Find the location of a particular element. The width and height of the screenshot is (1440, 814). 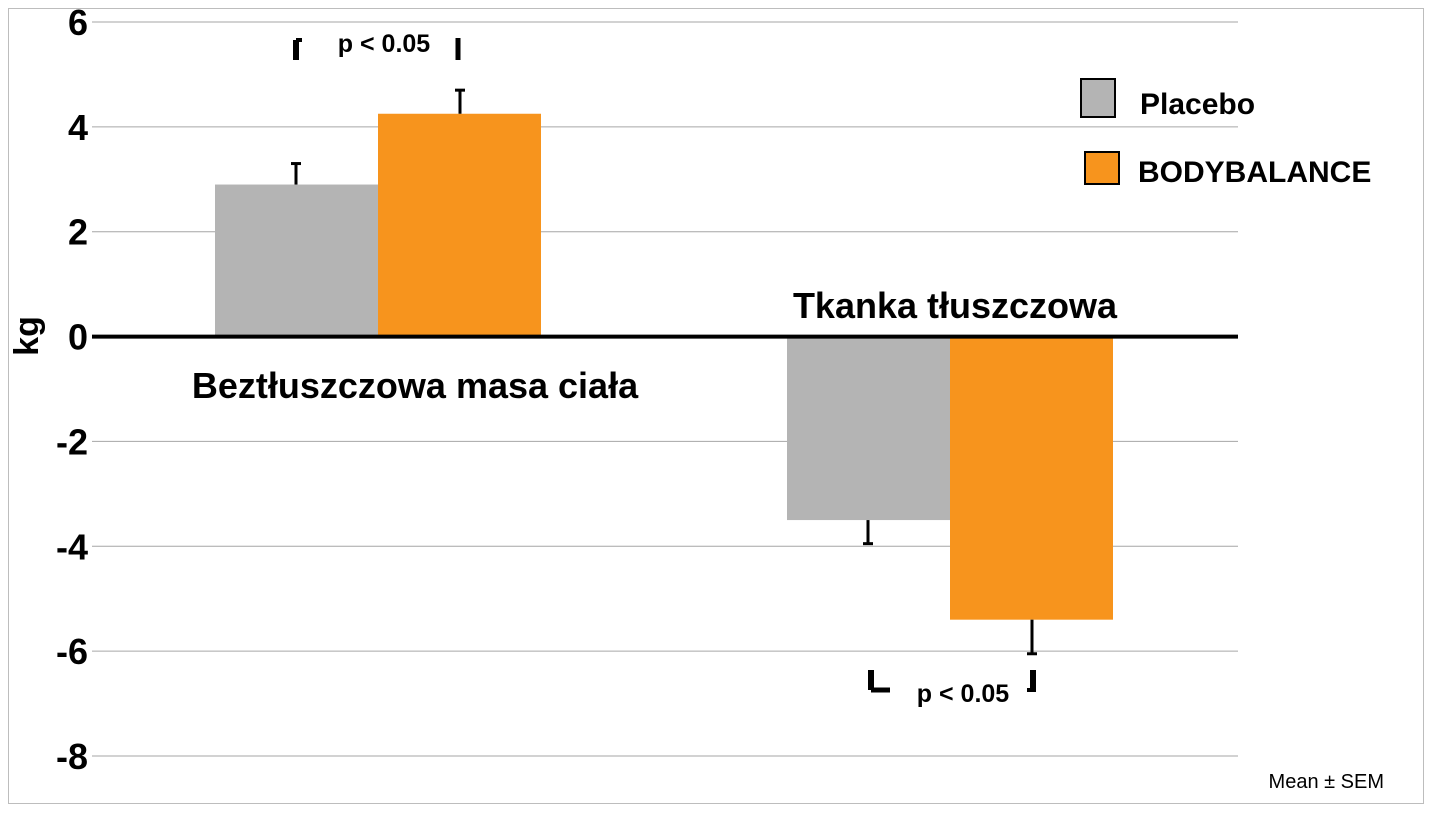

y-tick-labels: 6 4 2 0 -2 -4 -6 -8 is located at coordinates (72, 389).